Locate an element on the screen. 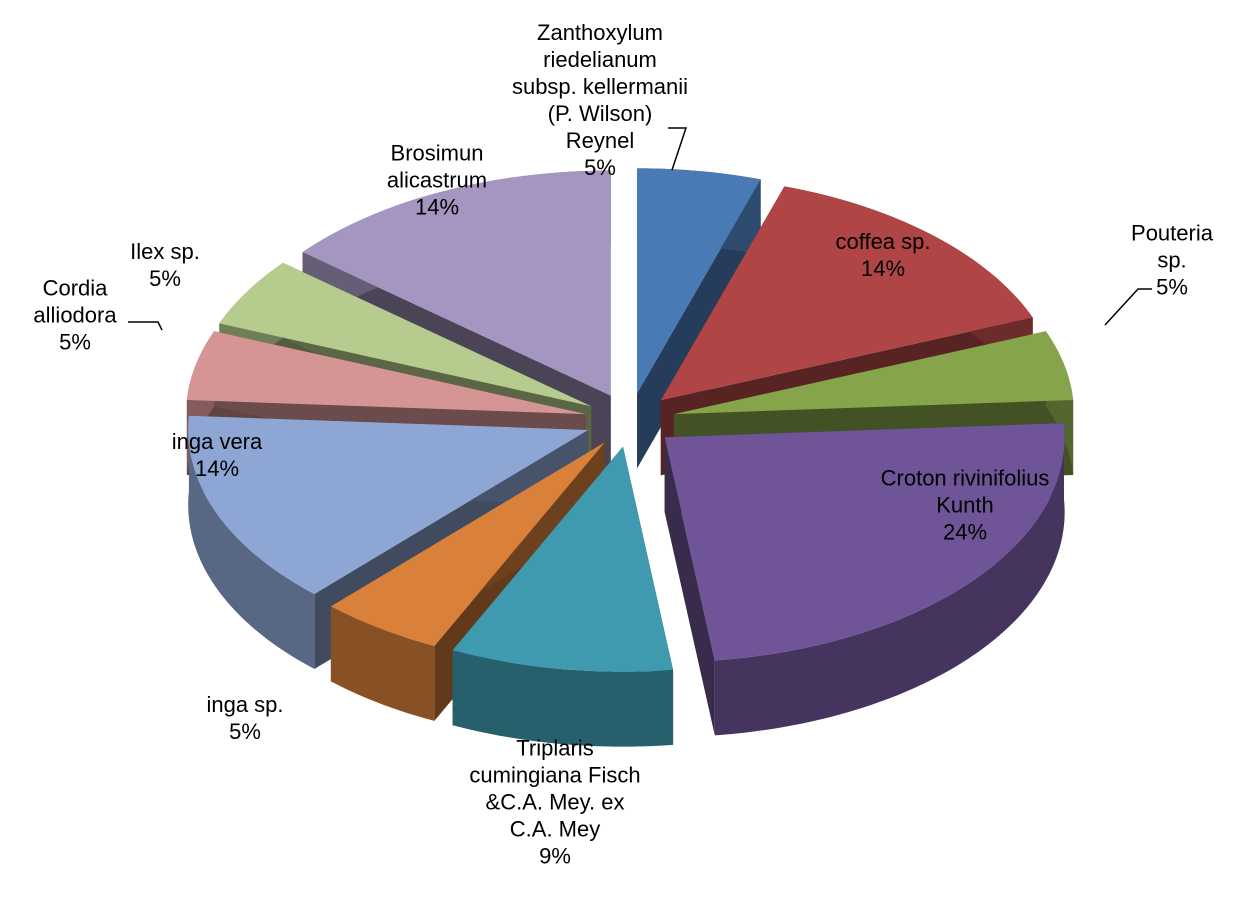 The height and width of the screenshot is (899, 1256). value-label: 24% is located at coordinates (965, 532).